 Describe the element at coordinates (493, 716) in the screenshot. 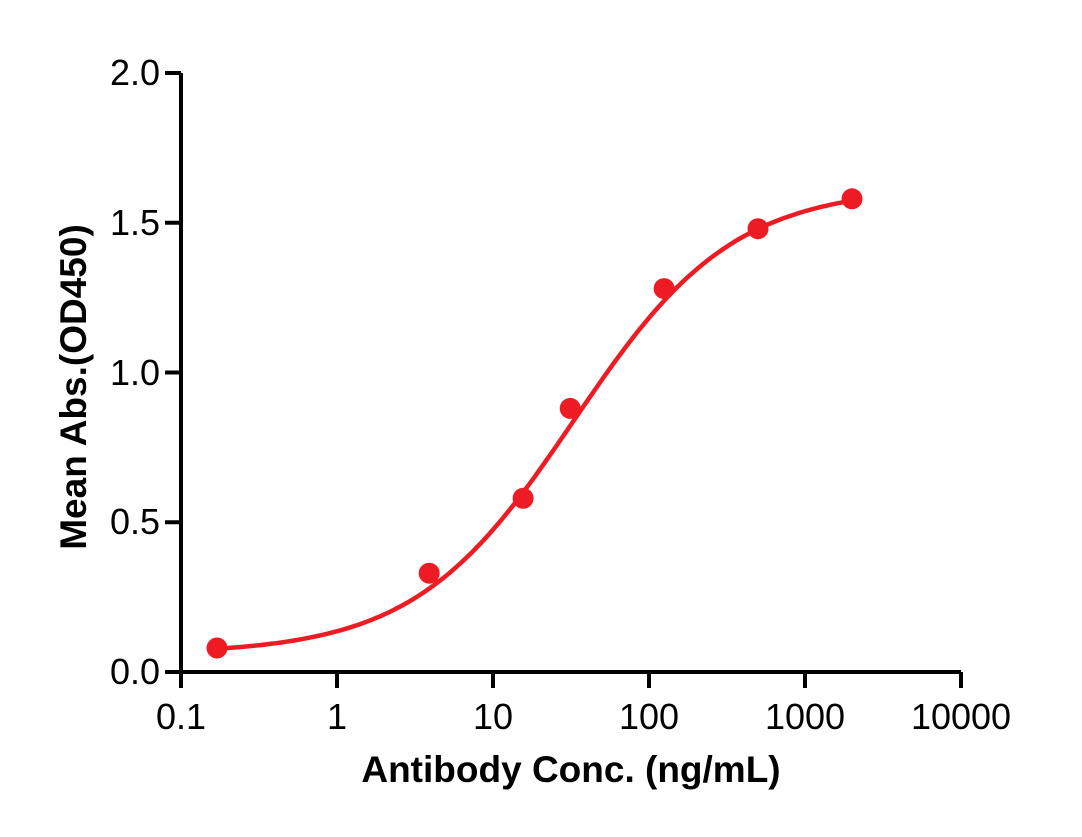

I see `x-tick-label: 10` at that location.